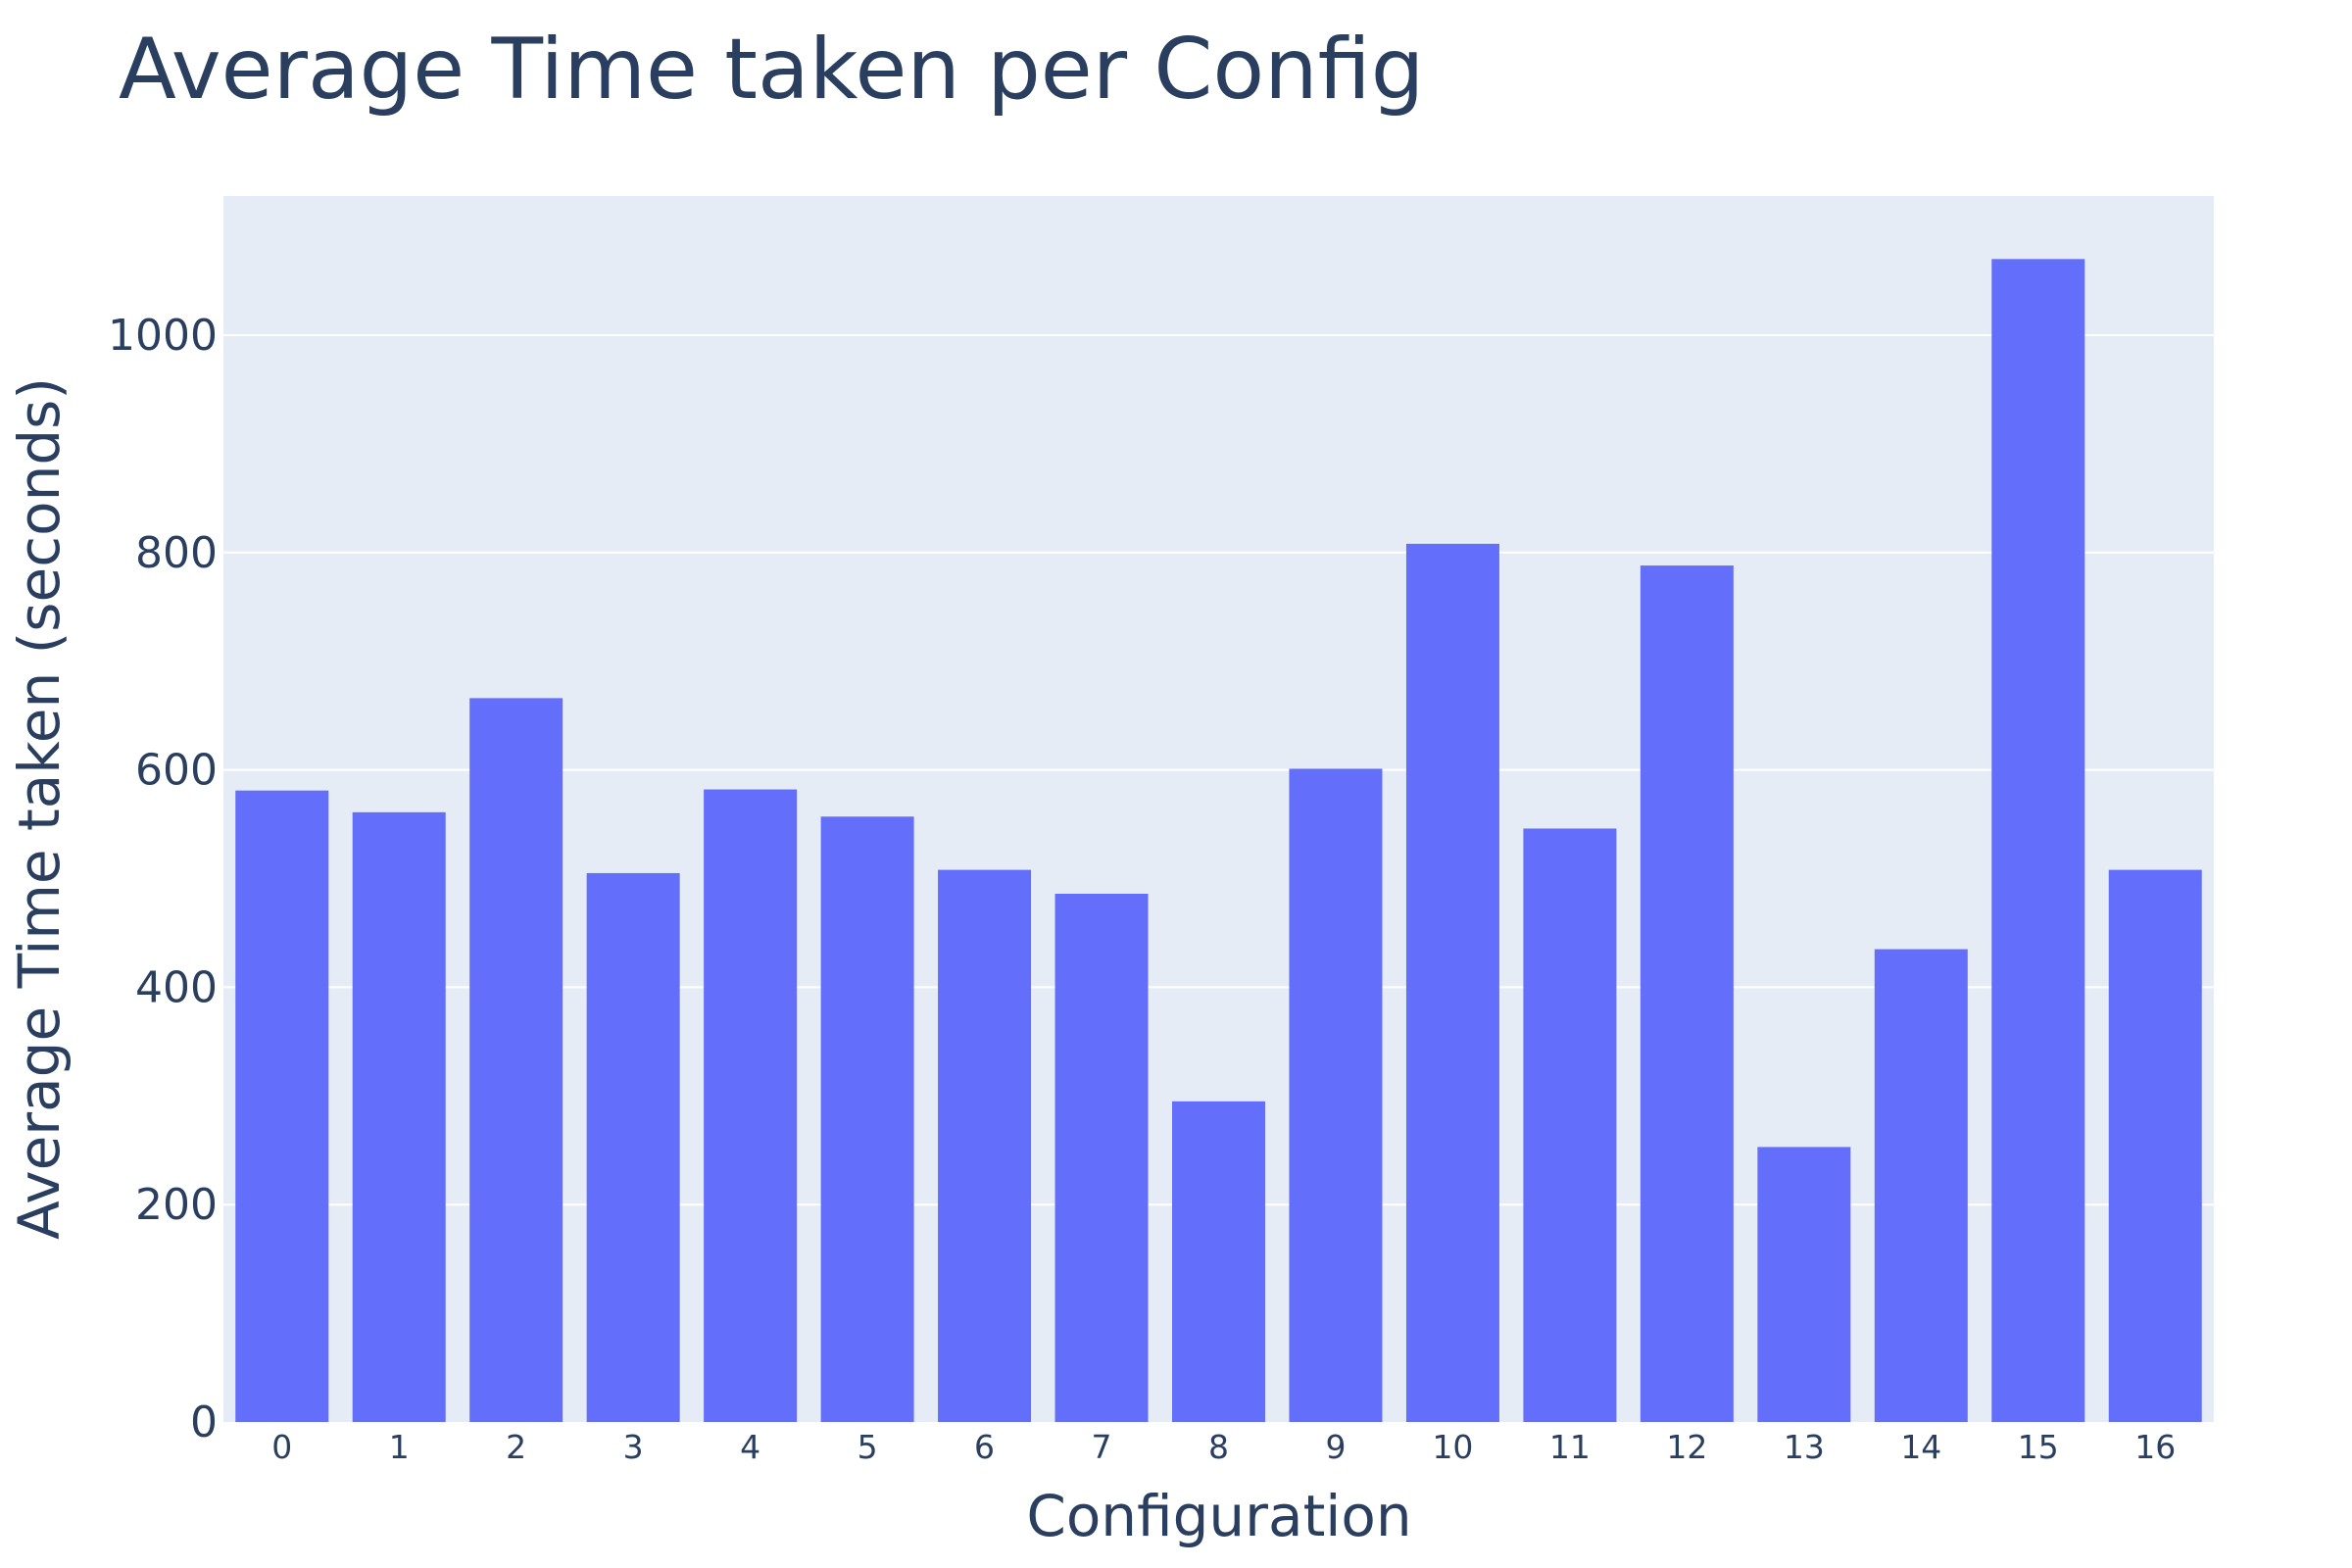 The width and height of the screenshot is (2352, 1568). What do you see at coordinates (176, 1205) in the screenshot?
I see `y-tick-label: 200` at bounding box center [176, 1205].